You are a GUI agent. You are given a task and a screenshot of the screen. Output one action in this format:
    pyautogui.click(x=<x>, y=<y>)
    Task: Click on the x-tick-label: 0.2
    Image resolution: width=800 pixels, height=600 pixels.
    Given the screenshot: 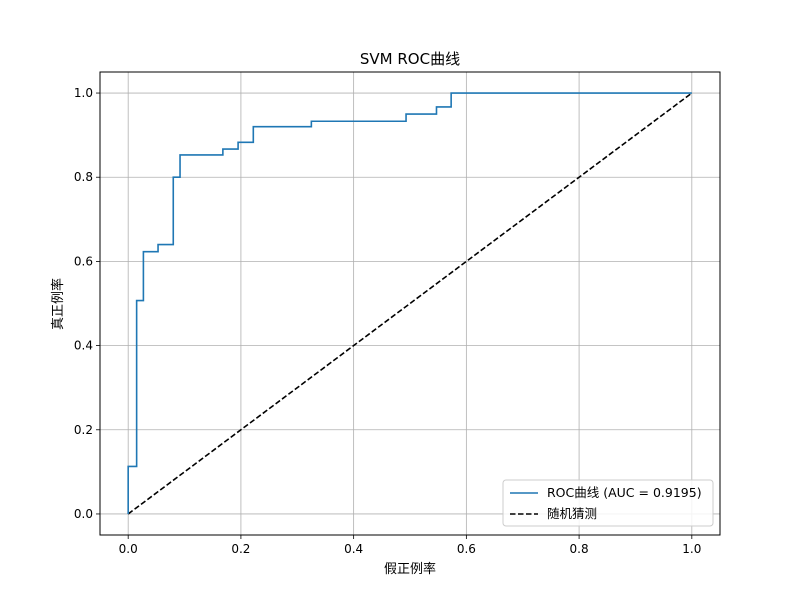 What is the action you would take?
    pyautogui.click(x=240, y=549)
    